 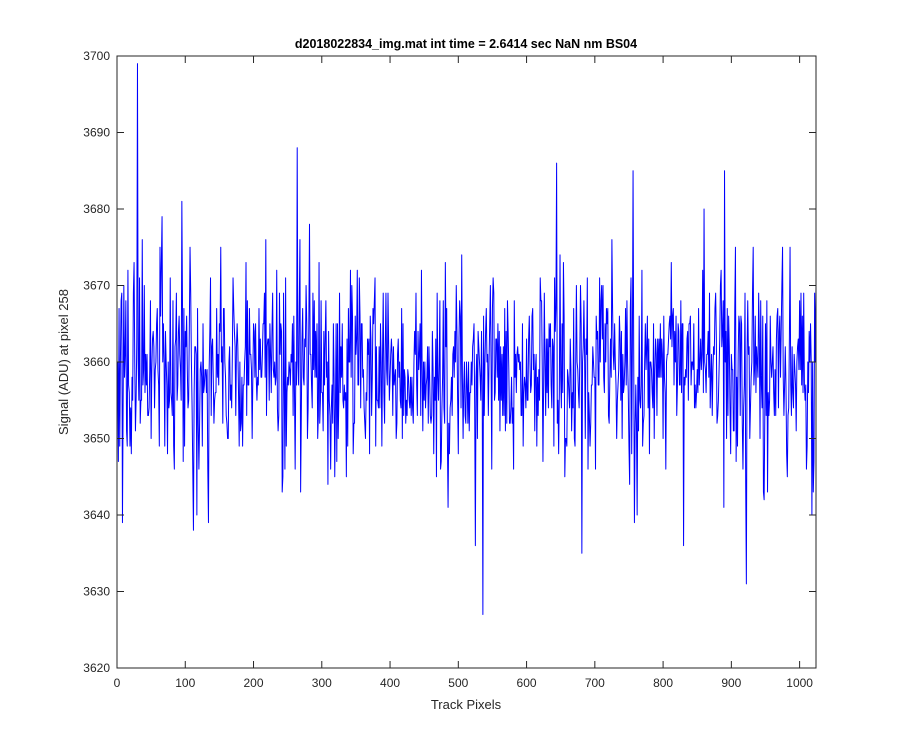 What do you see at coordinates (595, 683) in the screenshot?
I see `x-tick-label: 700` at bounding box center [595, 683].